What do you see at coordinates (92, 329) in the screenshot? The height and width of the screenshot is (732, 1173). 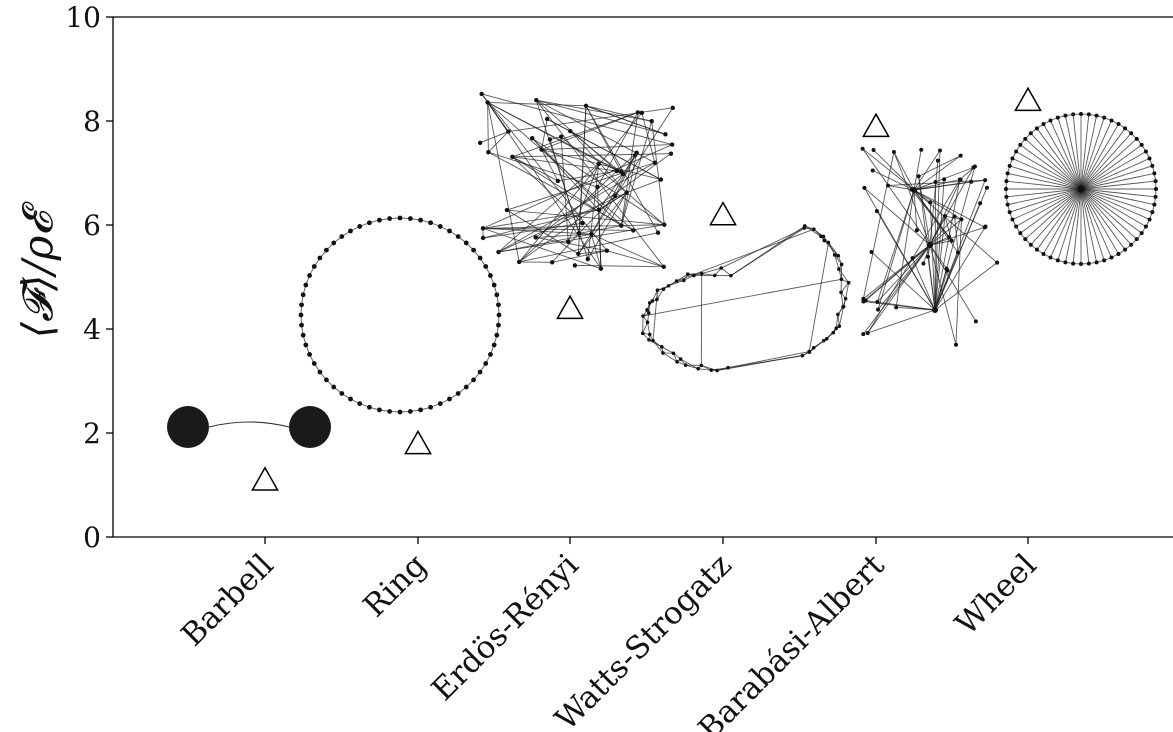 I see `y-tick-label: 4` at bounding box center [92, 329].